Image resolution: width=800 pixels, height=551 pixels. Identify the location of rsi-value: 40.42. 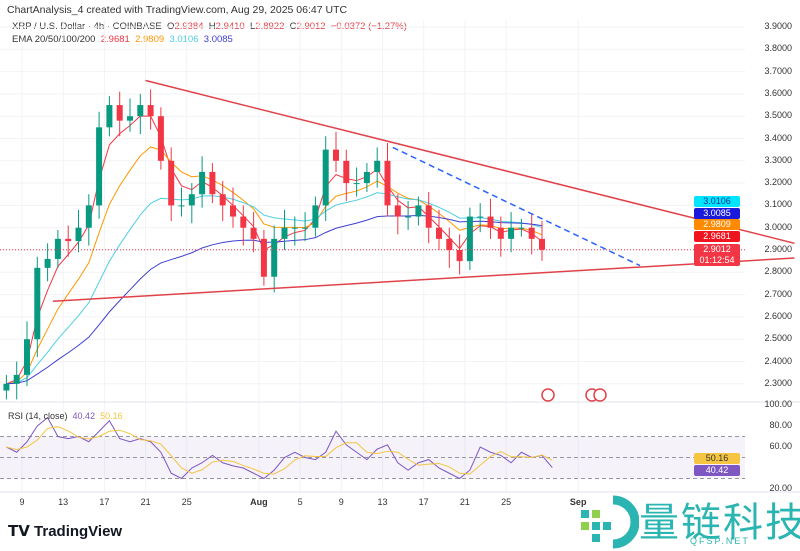
(84, 416).